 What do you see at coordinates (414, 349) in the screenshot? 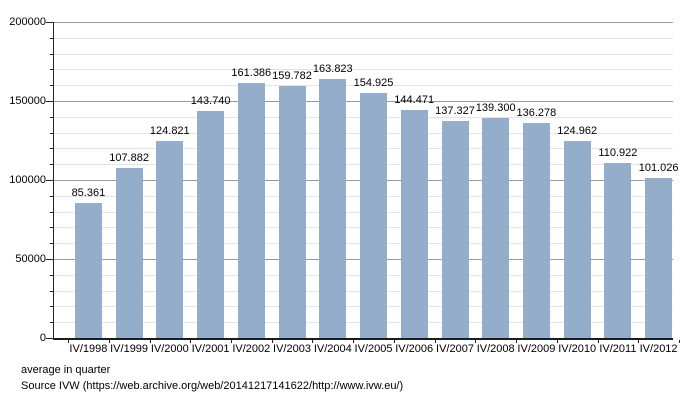
I see `x-axis-category-label: IV/2006` at bounding box center [414, 349].